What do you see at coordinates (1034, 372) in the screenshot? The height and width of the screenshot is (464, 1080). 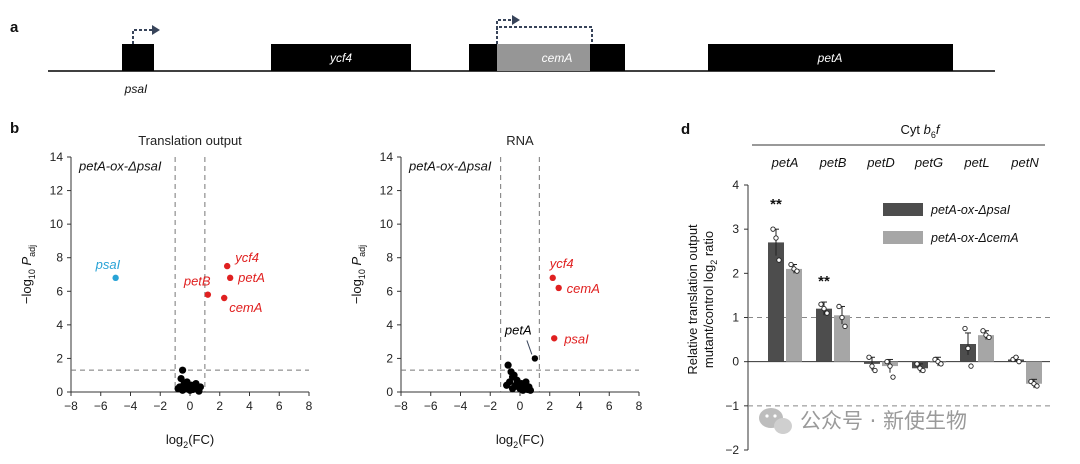 I see `bar-petn-series2` at bounding box center [1034, 372].